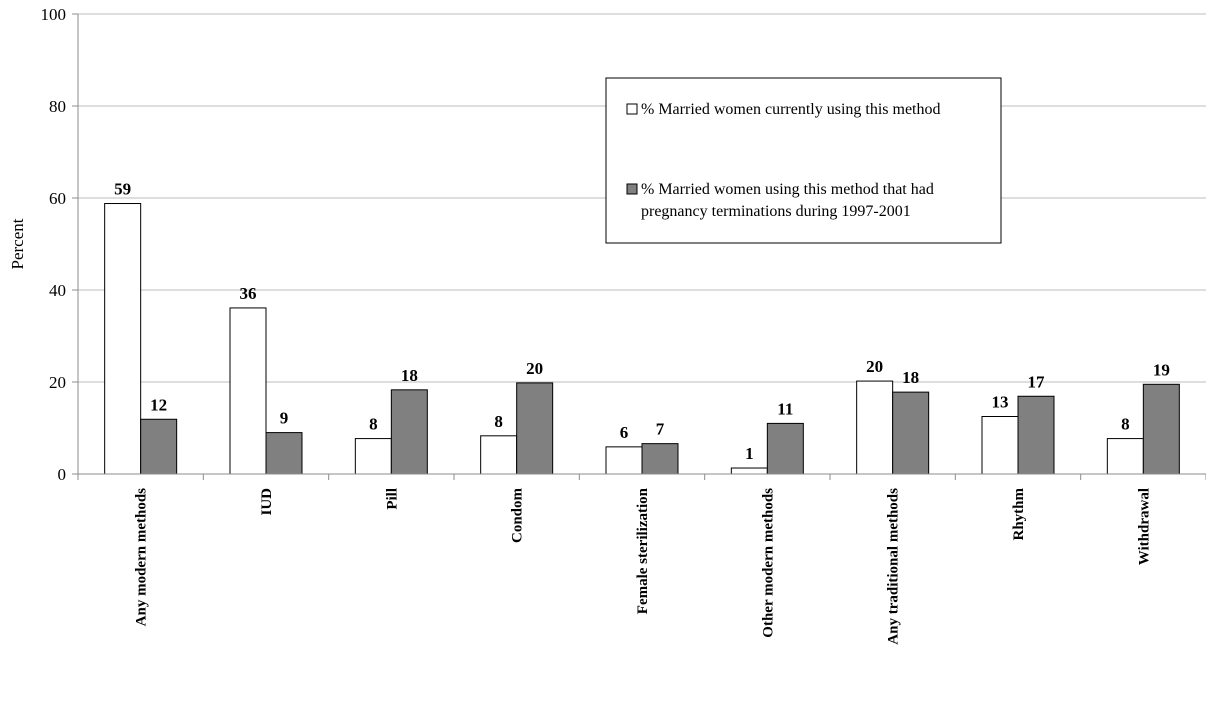 The image size is (1206, 710). I want to click on data-label: 12, so click(158, 404).